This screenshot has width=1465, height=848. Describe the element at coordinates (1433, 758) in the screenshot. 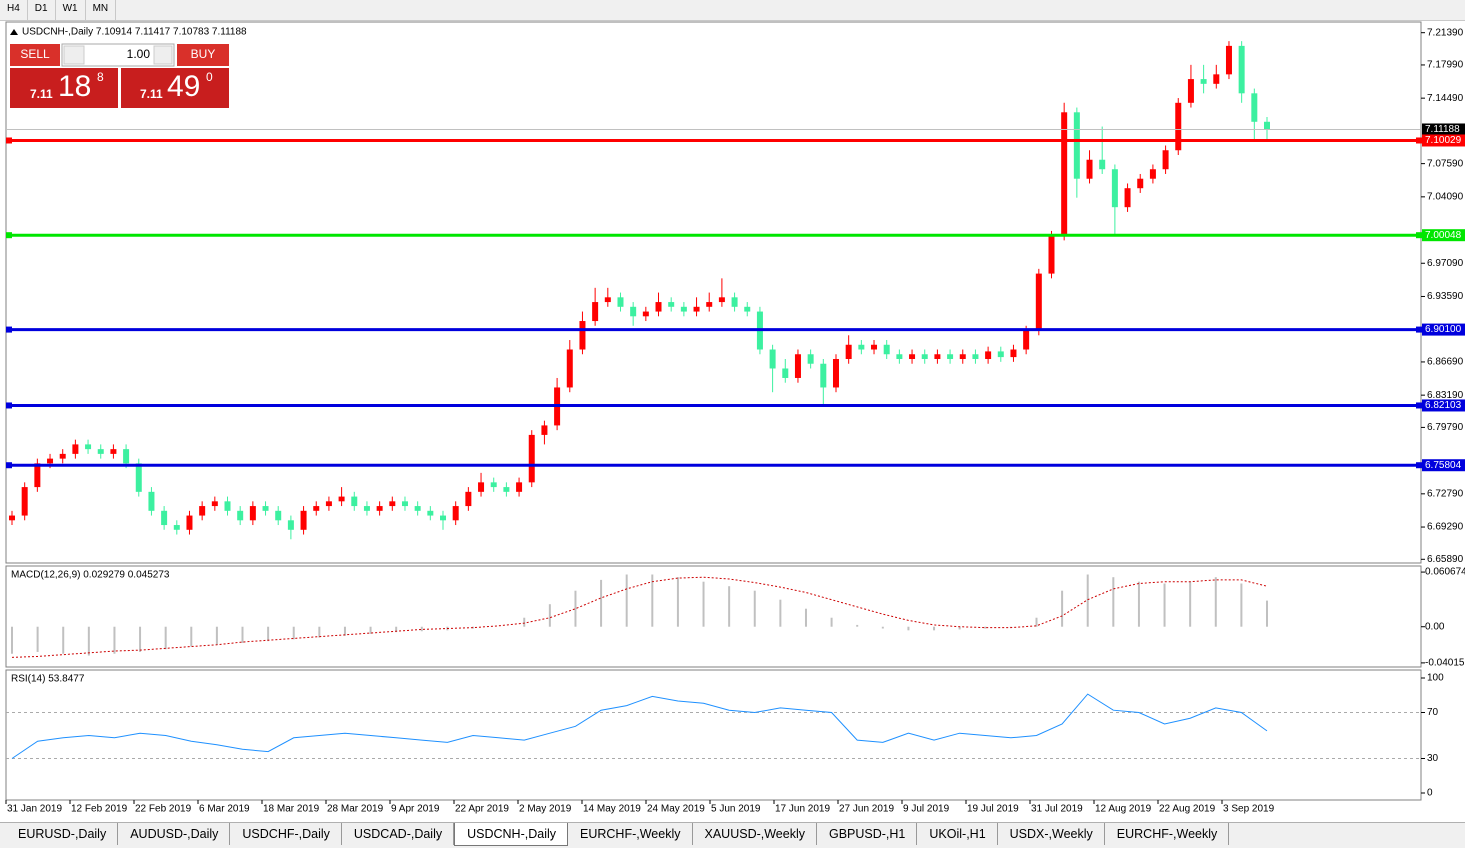

I see `rsi-tick-label: 30` at that location.